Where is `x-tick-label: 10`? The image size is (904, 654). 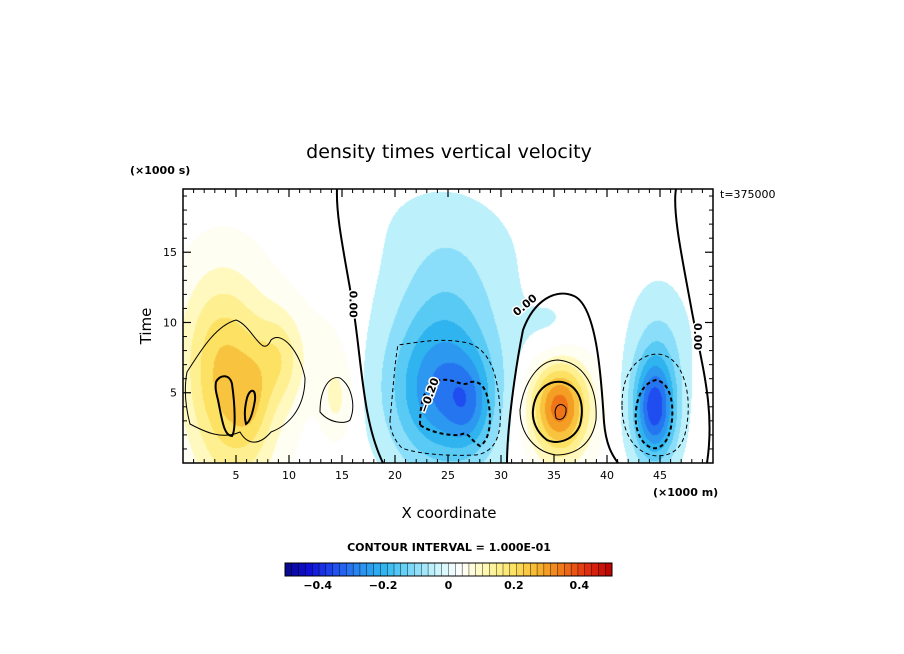 x-tick-label: 10 is located at coordinates (289, 475).